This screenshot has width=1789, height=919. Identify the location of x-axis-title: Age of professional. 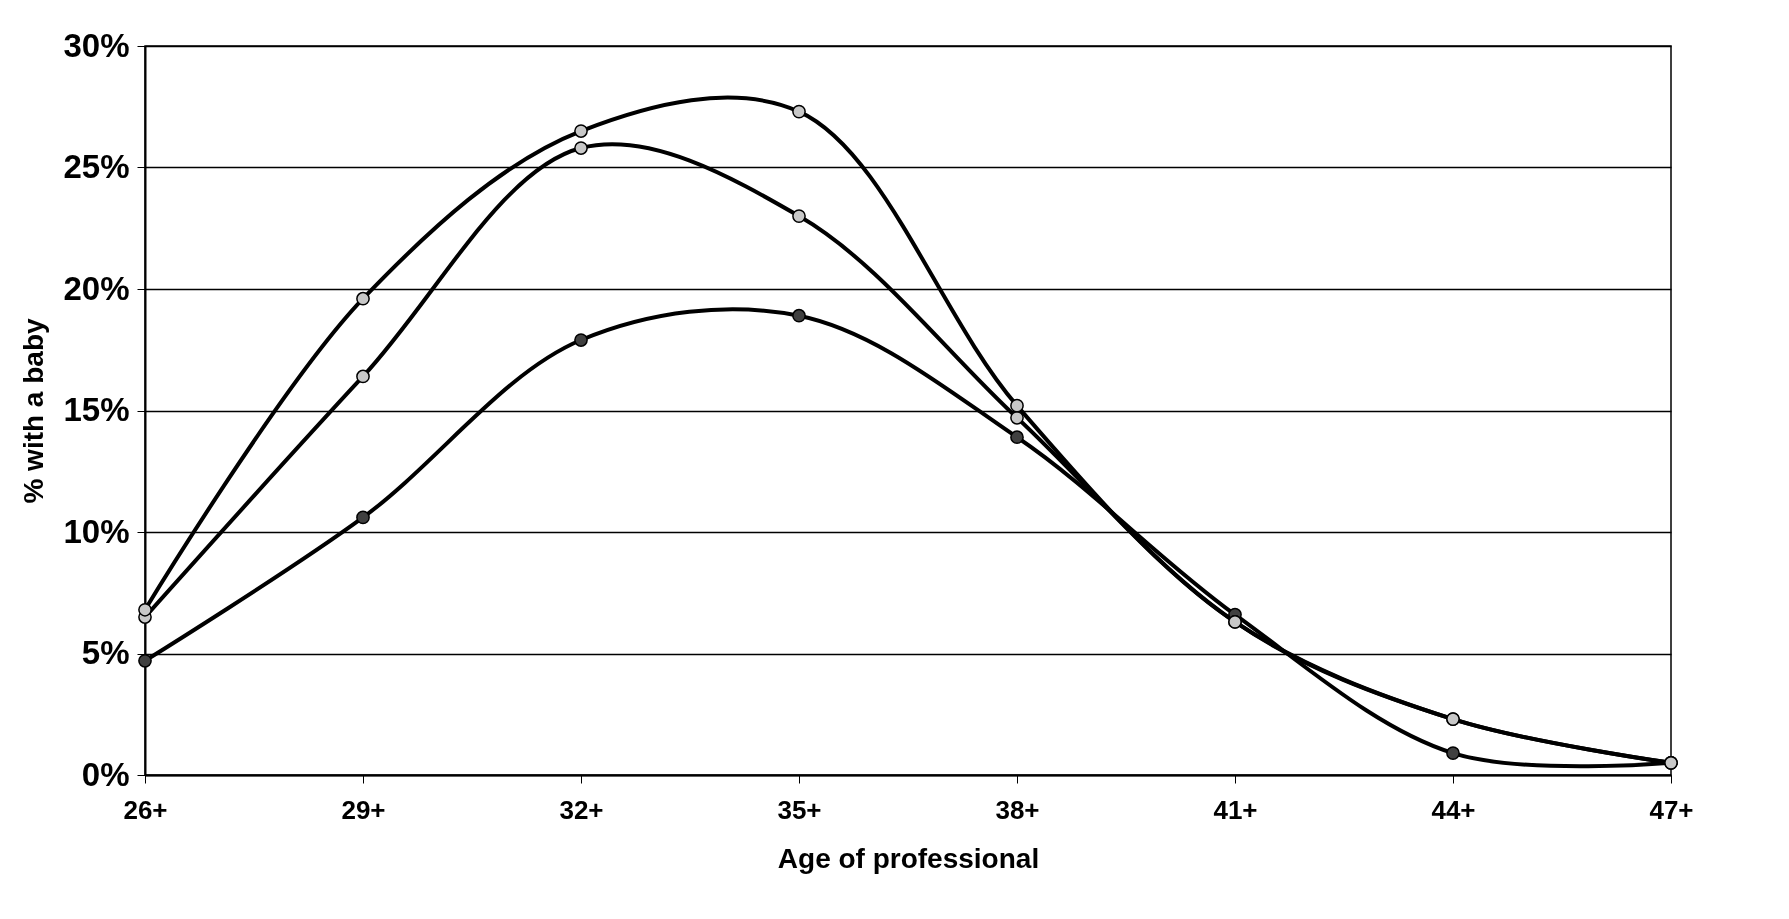
(908, 858).